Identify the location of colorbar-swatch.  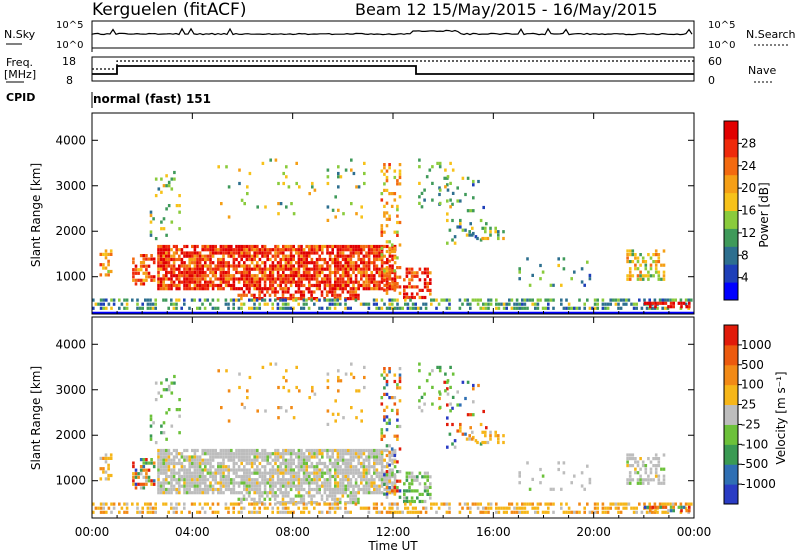
(731, 434).